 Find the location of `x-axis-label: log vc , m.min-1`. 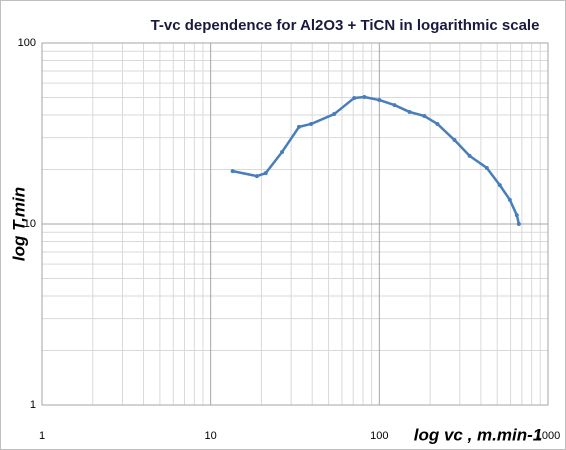

x-axis-label: log vc , m.min-1 is located at coordinates (478, 434).